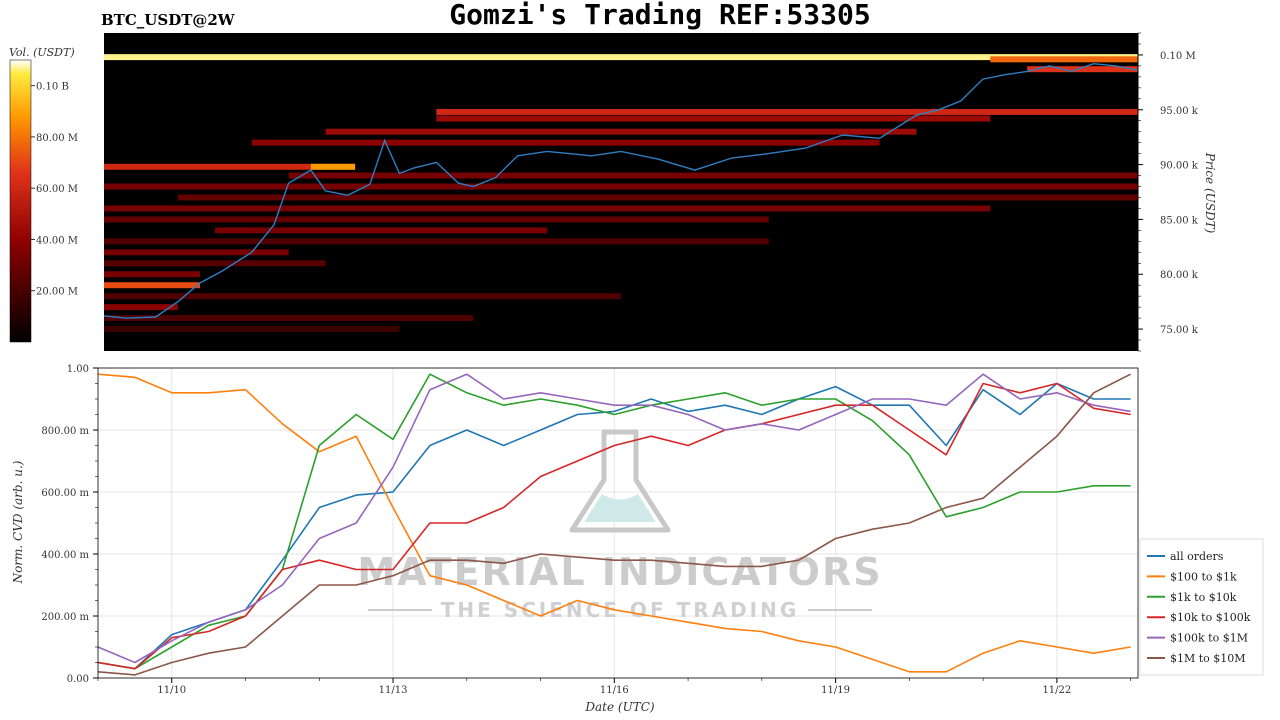 The height and width of the screenshot is (720, 1280). I want to click on cvd-x-tick-label: 11/10, so click(171, 690).